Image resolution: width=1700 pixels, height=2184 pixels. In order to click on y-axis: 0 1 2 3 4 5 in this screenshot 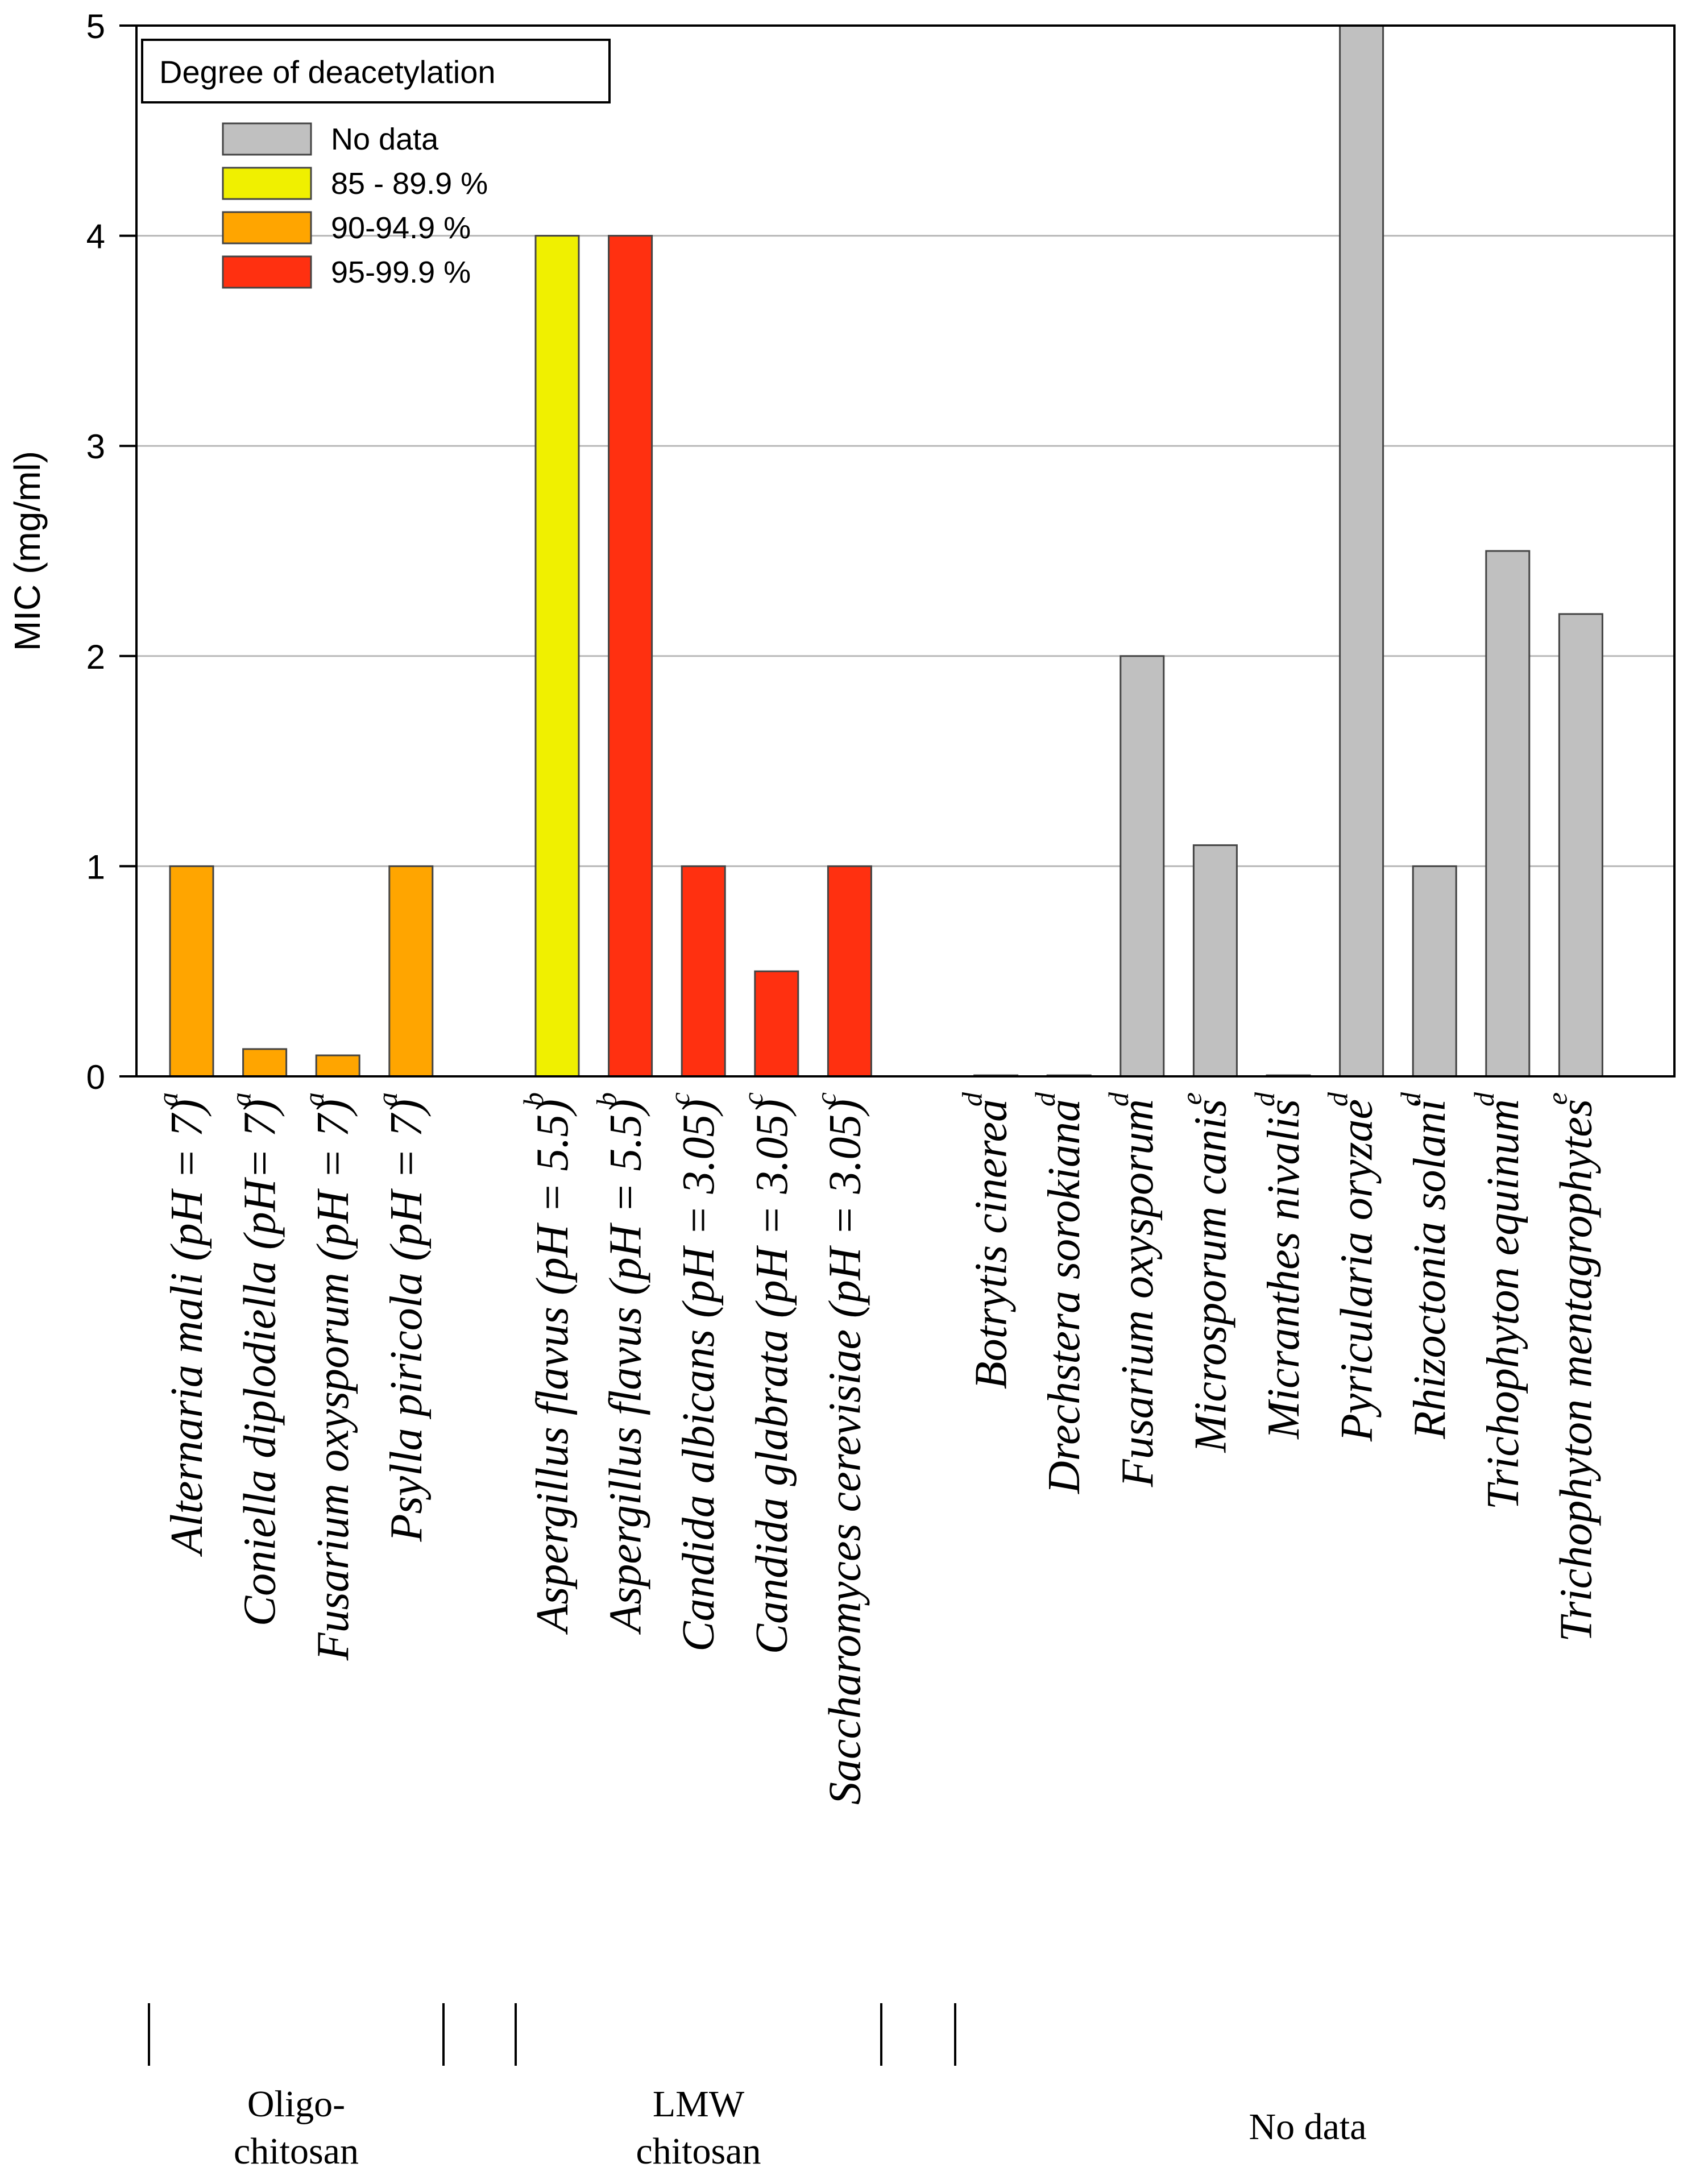, I will do `click(111, 551)`.